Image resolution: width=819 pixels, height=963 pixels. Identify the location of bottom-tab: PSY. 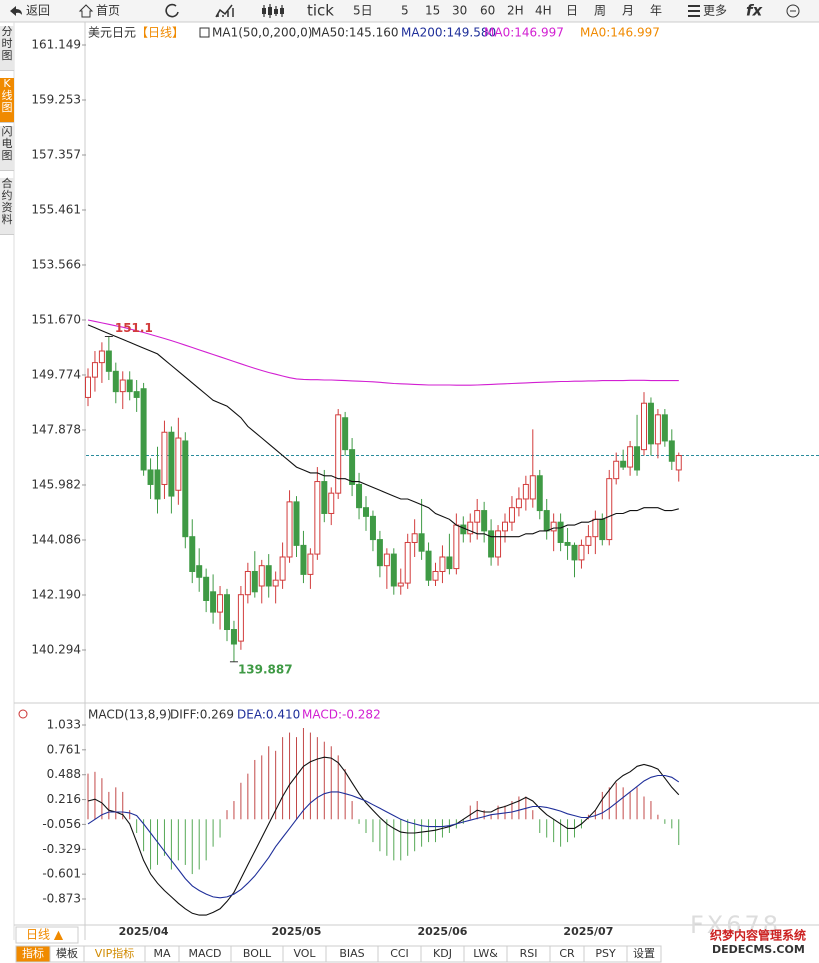
(605, 953).